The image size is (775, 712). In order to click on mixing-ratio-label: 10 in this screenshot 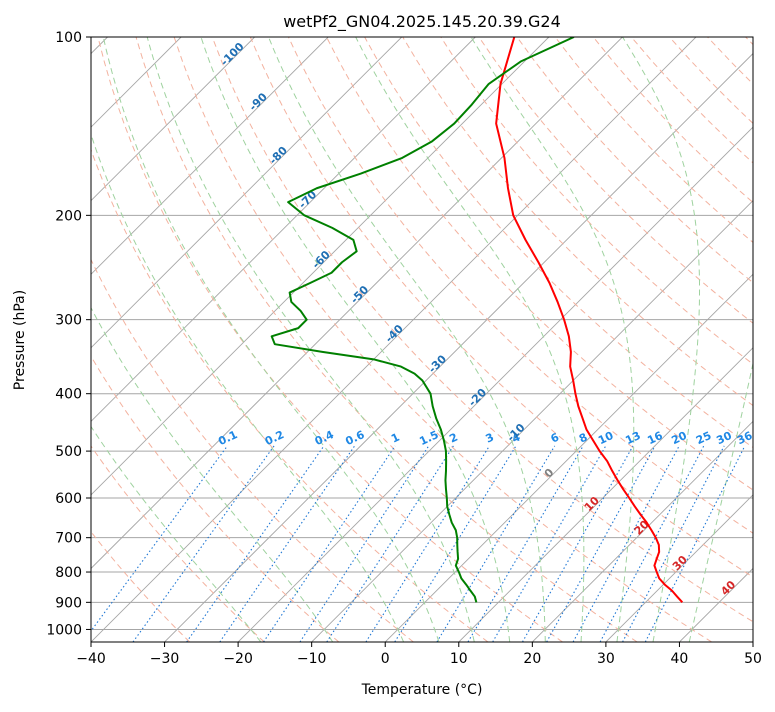, I will do `click(606, 438)`.